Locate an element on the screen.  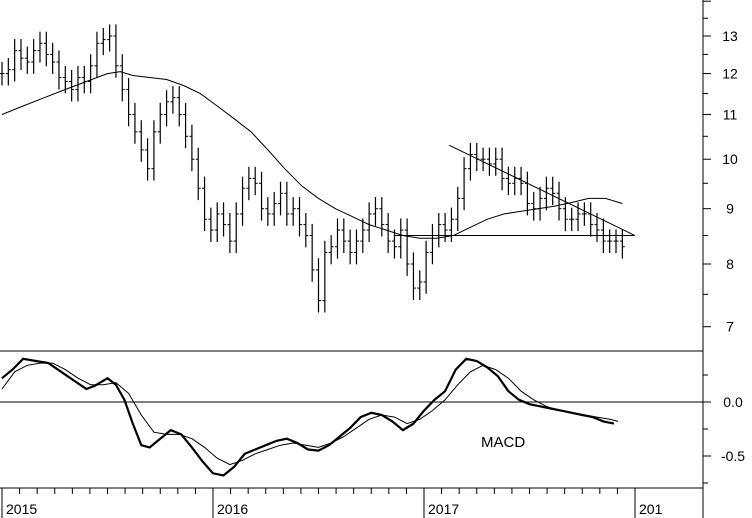
price-y-tick-label: 9 is located at coordinates (730, 209).